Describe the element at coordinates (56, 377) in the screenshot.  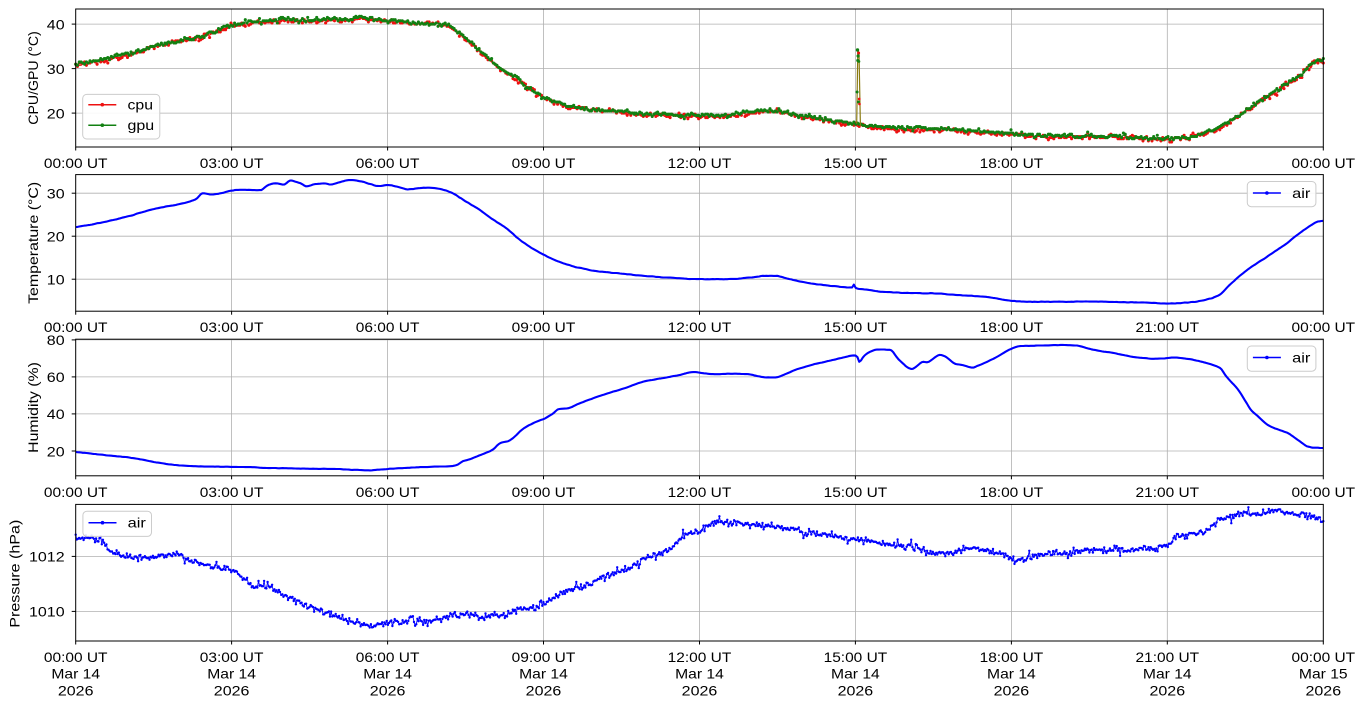
I see `svg-text: 60` at that location.